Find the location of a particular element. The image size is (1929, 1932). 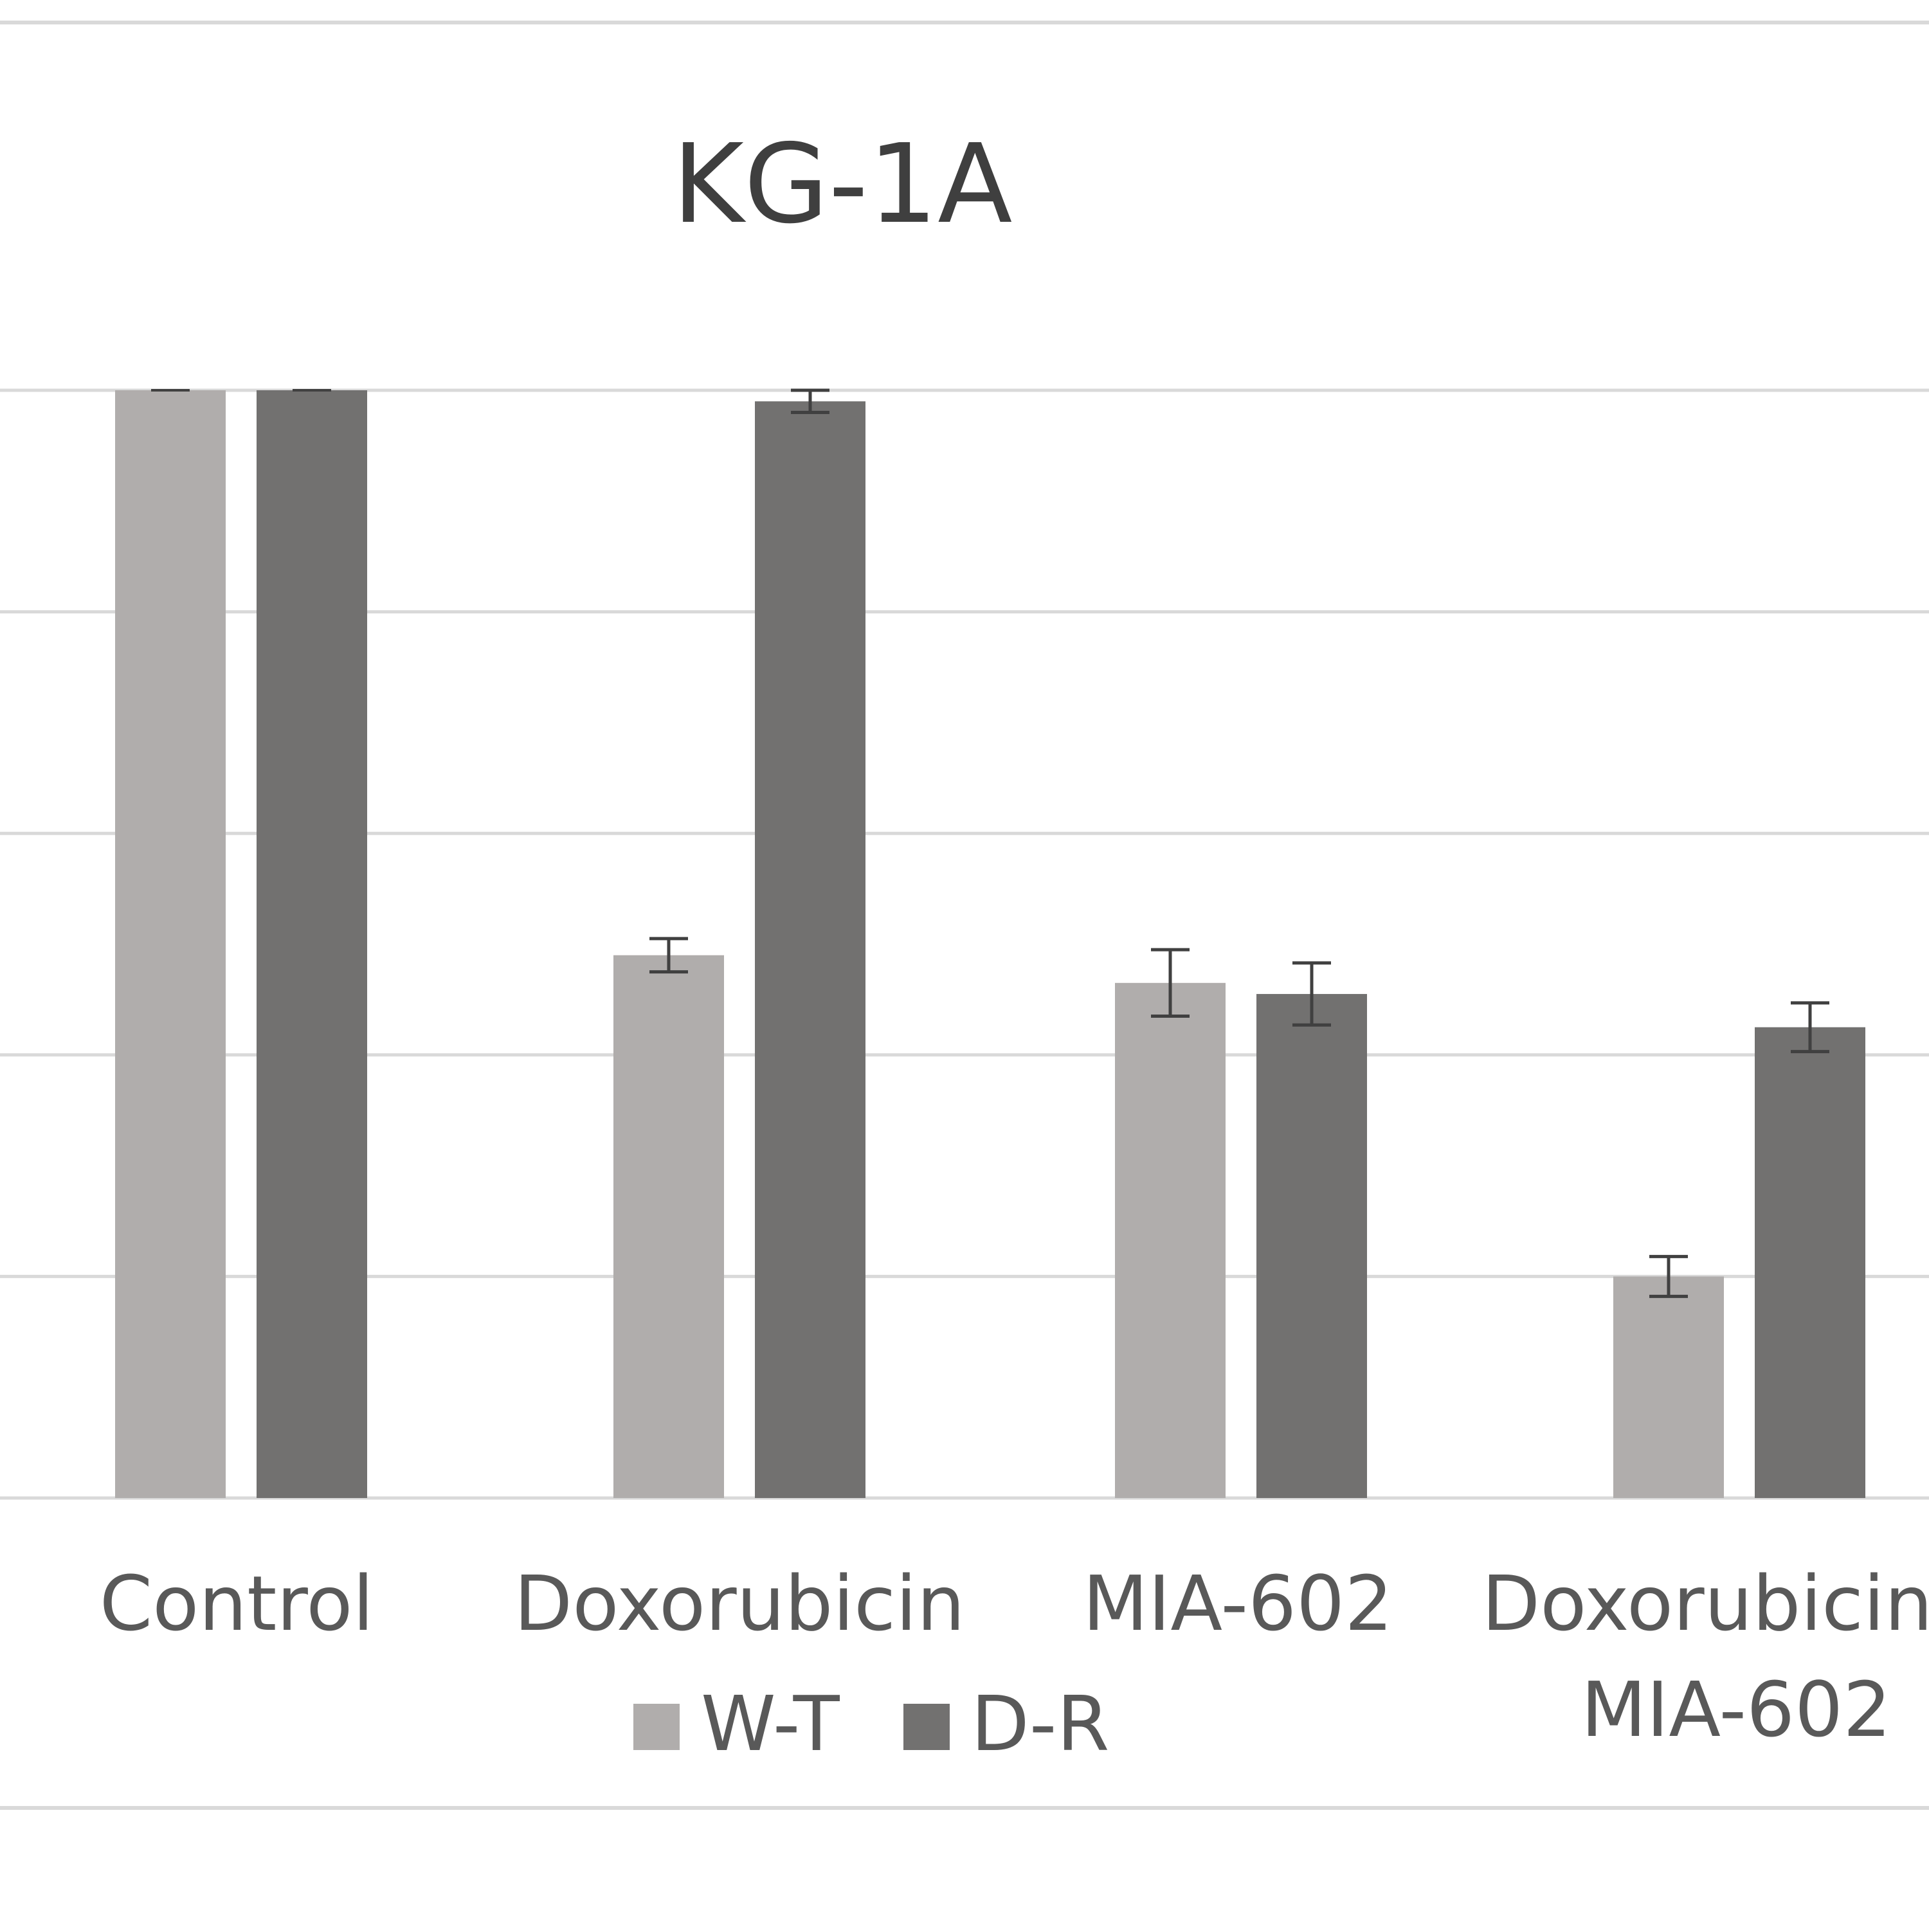

legend-swatch-w-t is located at coordinates (656, 1727).